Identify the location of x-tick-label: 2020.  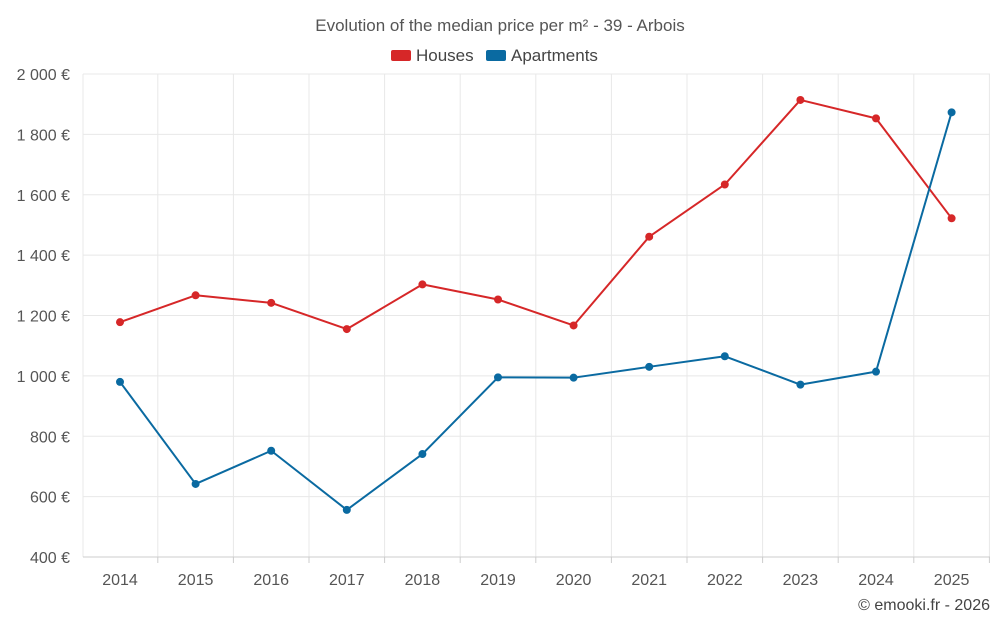
(574, 580).